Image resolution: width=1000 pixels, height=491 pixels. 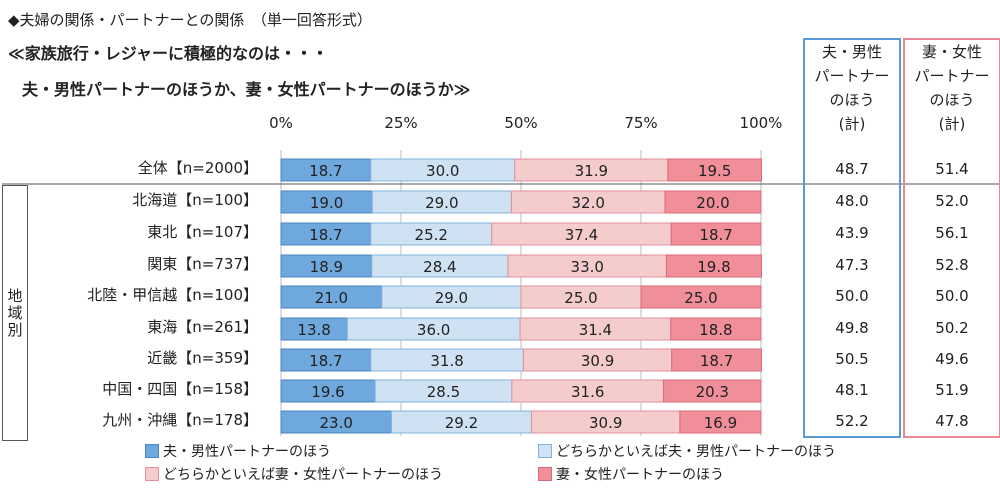 I want to click on wife-total-value-4: 50.0, so click(x=952, y=296).